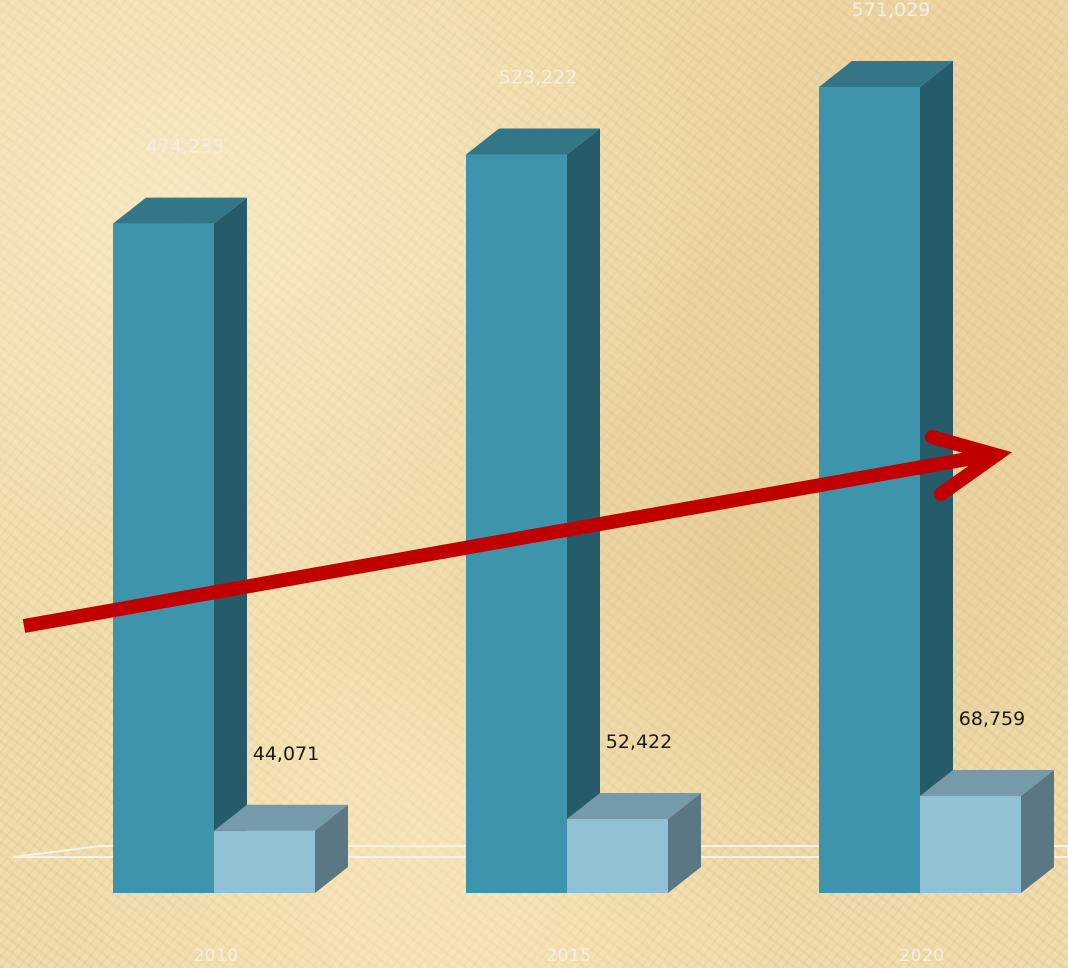 This screenshot has height=968, width=1068. I want to click on value-label-2020-series-1: 571,029, so click(891, 10).